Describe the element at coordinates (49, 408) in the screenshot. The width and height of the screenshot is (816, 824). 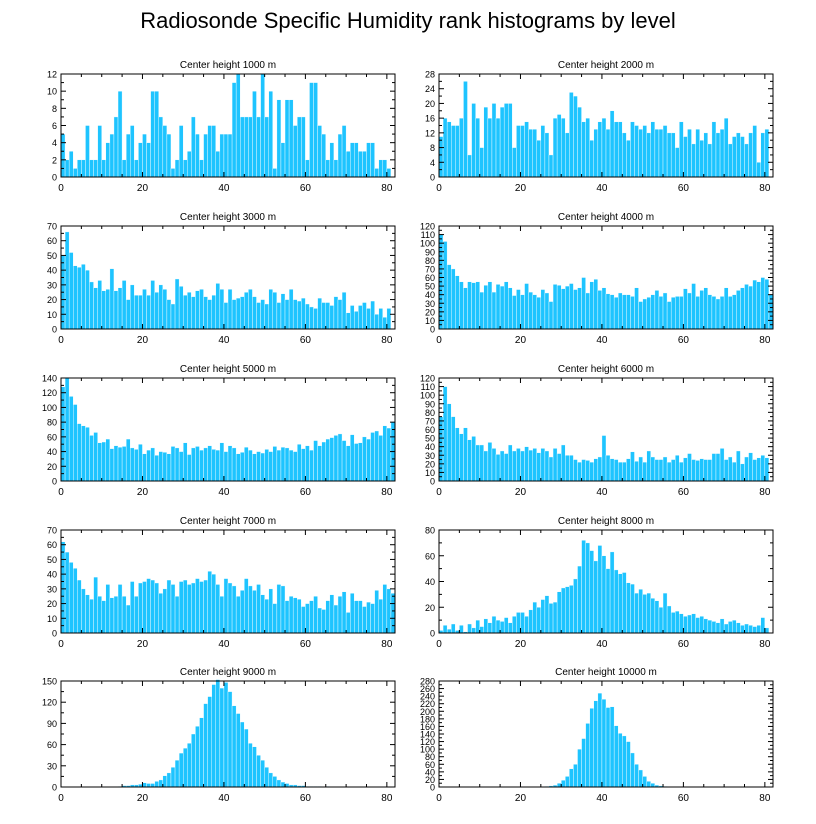
I see `y-tick-label: 100` at that location.